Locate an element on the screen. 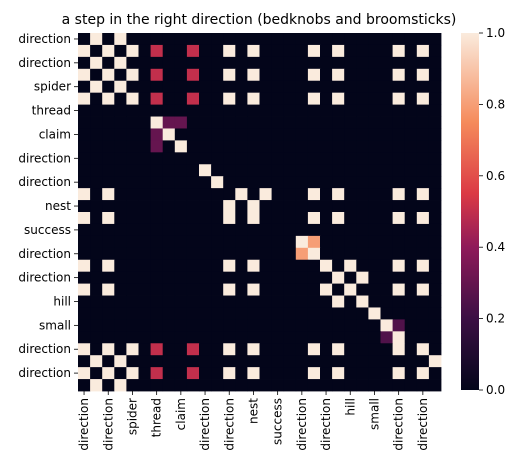  x-tick-label: success is located at coordinates (278, 421).